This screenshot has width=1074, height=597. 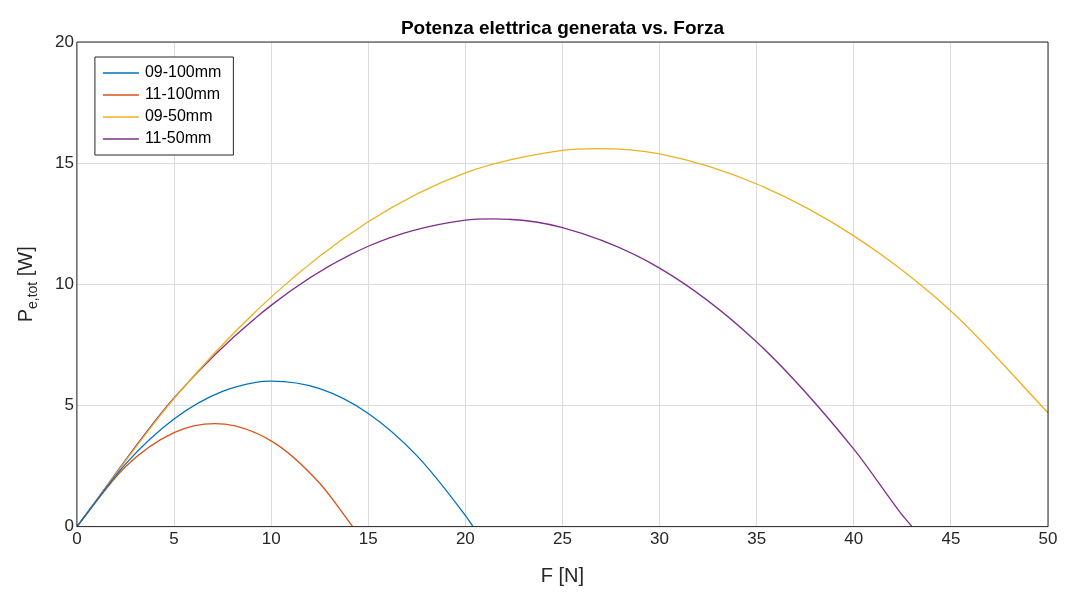 What do you see at coordinates (562, 539) in the screenshot?
I see `x-tick-label: 25` at bounding box center [562, 539].